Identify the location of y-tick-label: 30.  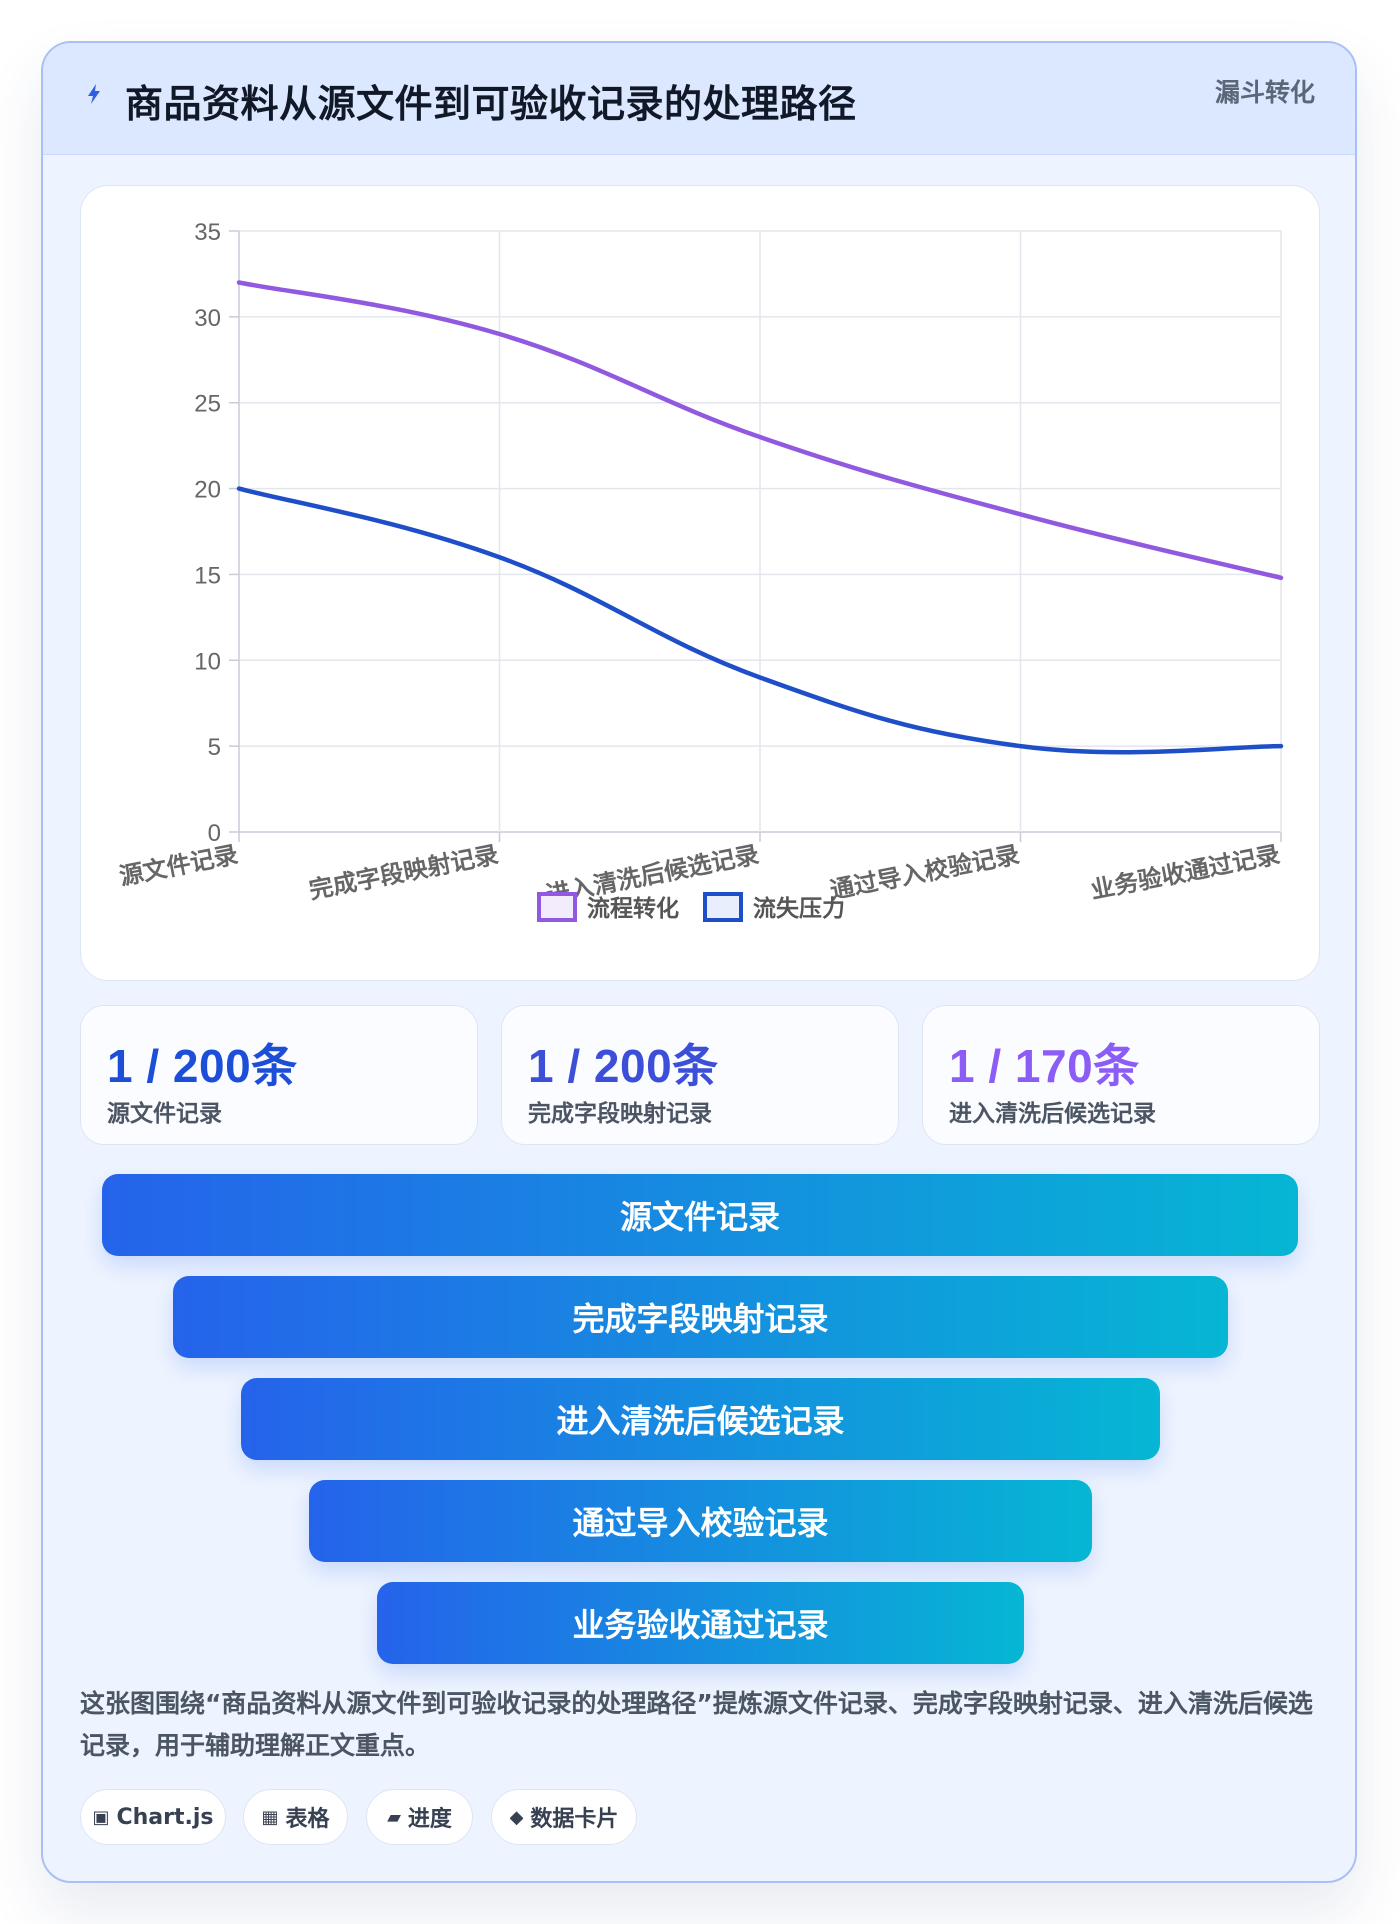
(207, 318).